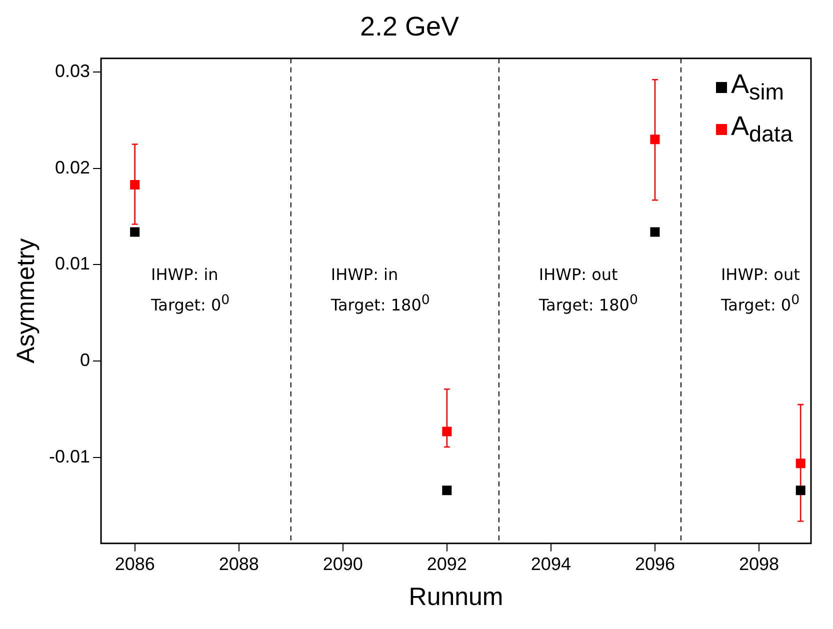  I want to click on x-tick-label: 2098, so click(759, 564).